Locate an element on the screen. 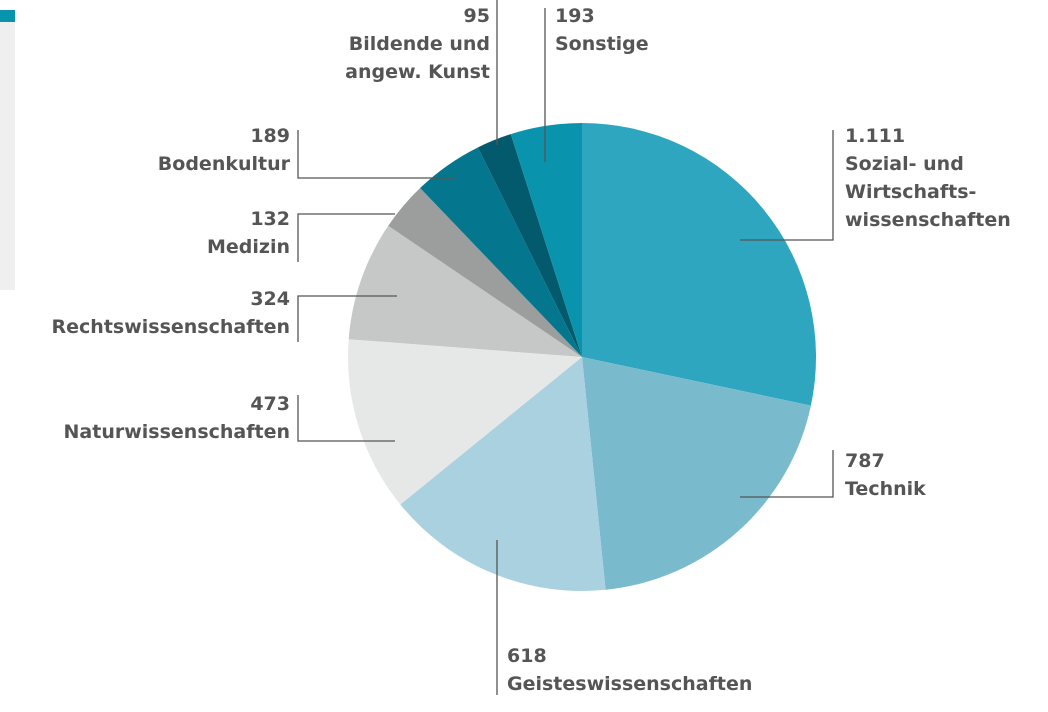 This screenshot has width=1048, height=712. category-label: Sozial- und Wirtschafts-wissenschaften is located at coordinates (928, 192).